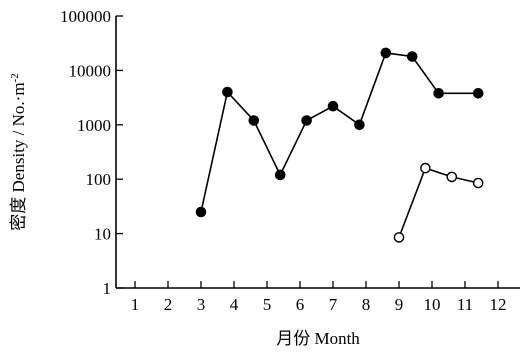  What do you see at coordinates (366, 304) in the screenshot?
I see `x-tick-label: 8` at bounding box center [366, 304].